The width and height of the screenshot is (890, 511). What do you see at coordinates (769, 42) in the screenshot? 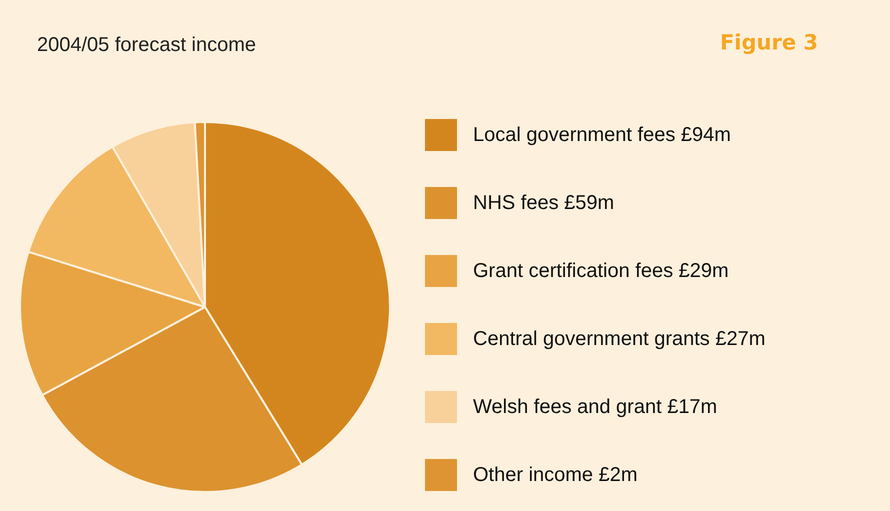
I see `caption: Figure 3` at bounding box center [769, 42].